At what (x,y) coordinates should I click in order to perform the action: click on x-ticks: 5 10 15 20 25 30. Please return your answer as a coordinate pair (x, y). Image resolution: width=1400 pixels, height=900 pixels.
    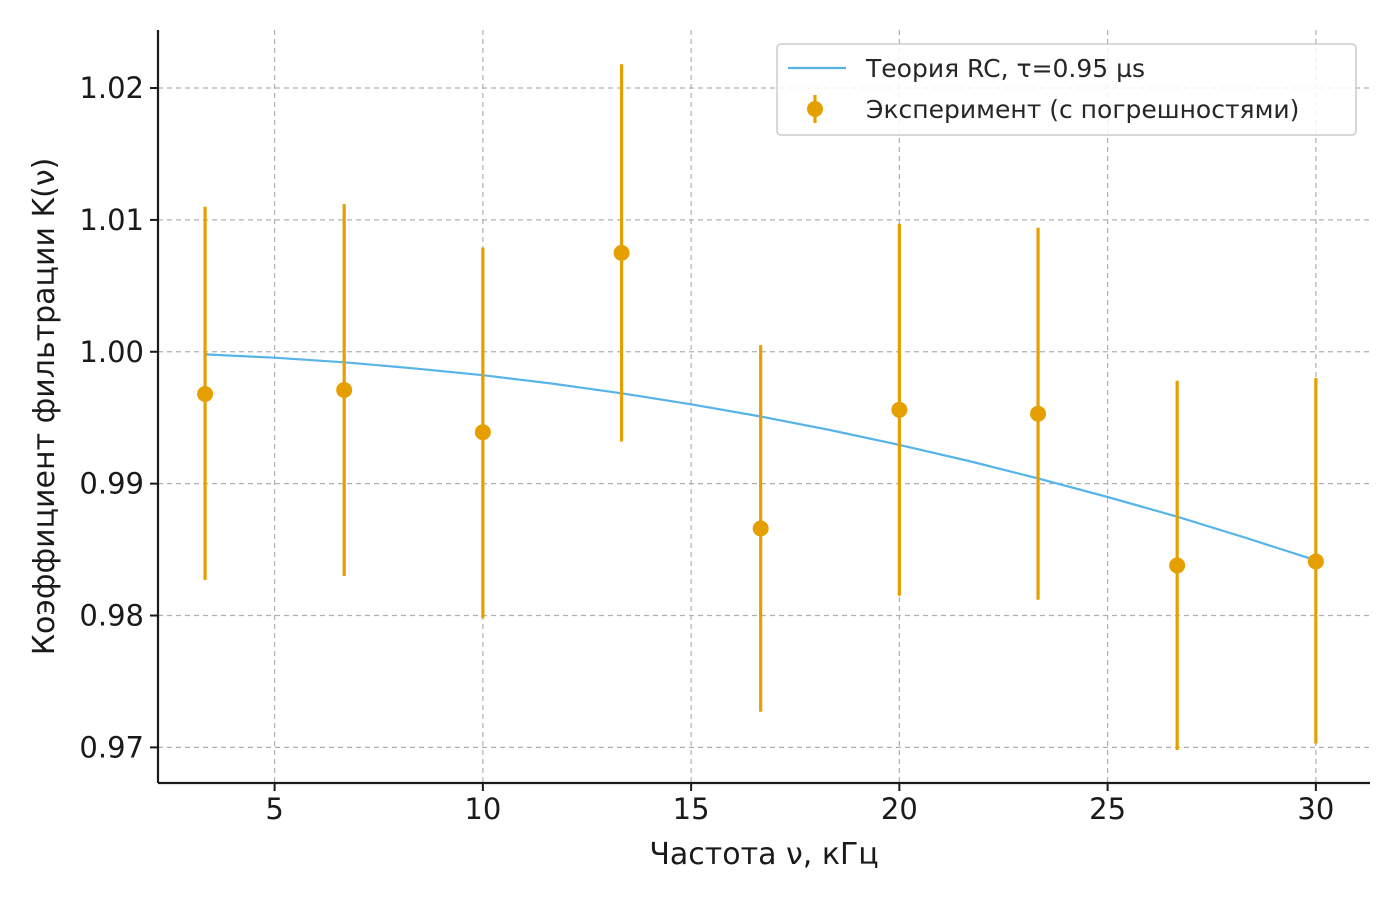
    Looking at the image, I should click on (799, 804).